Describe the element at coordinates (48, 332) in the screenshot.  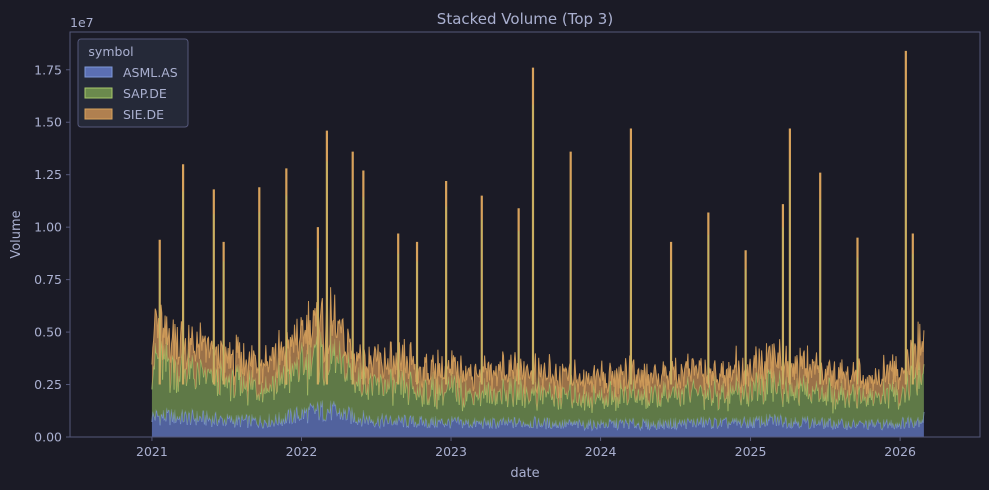
I see `y-tick-label: 0.50` at that location.